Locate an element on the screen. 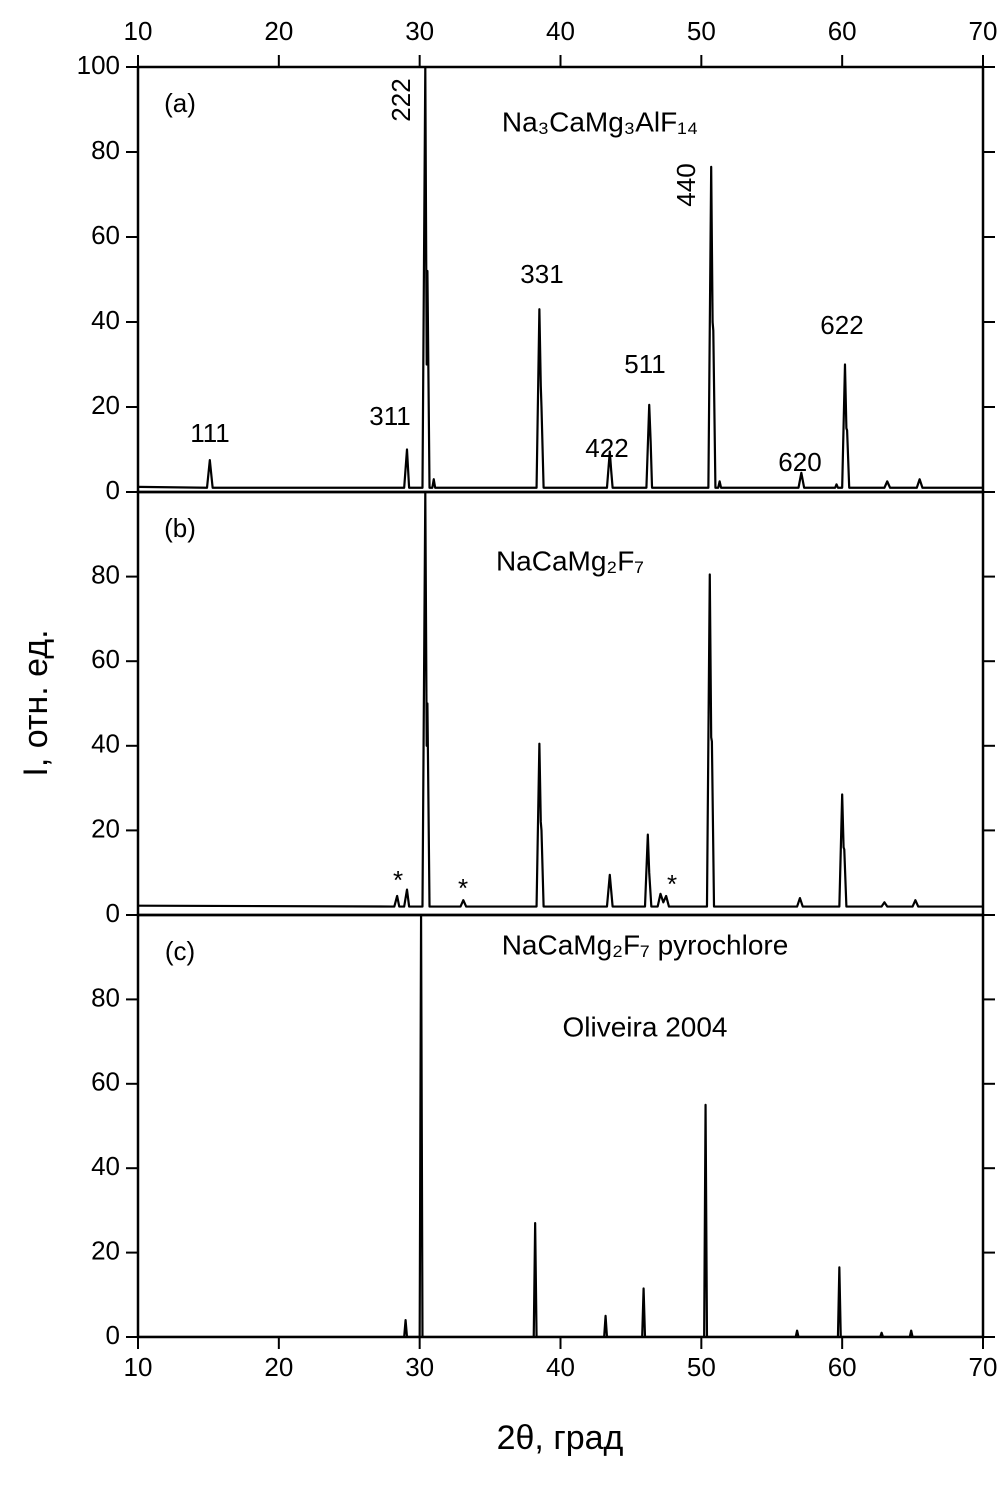  panel-label: (c) is located at coordinates (180, 951).